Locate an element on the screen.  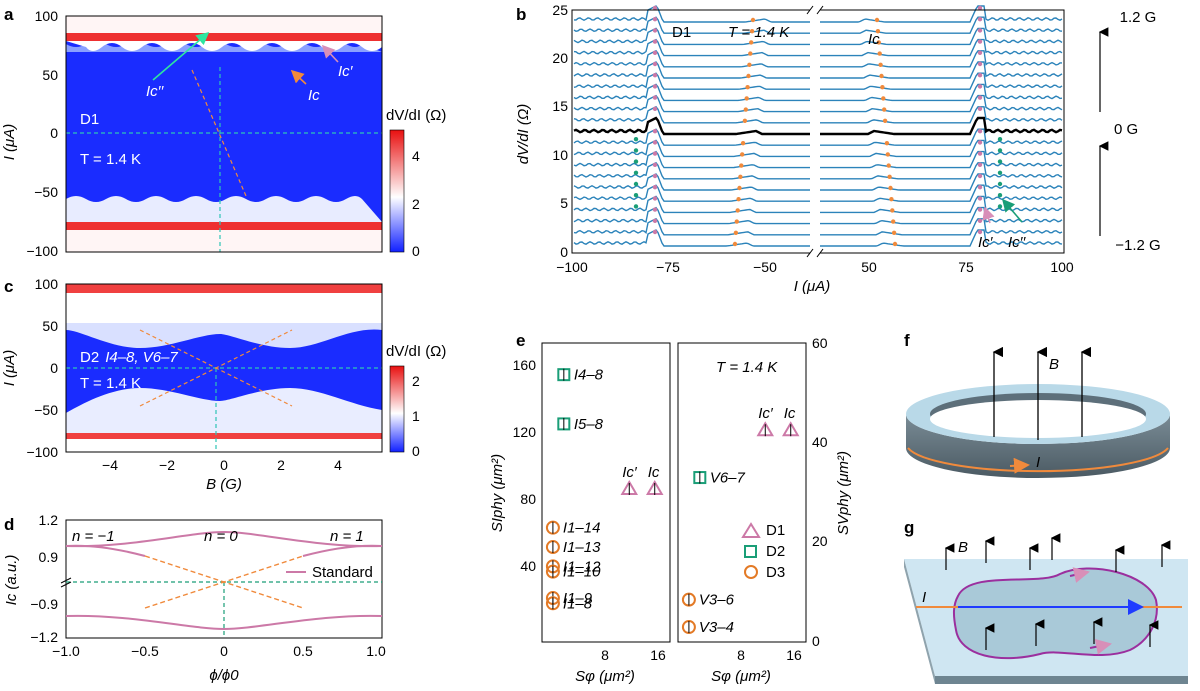
panel-a-ytick: 50 is located at coordinates (50, 75).